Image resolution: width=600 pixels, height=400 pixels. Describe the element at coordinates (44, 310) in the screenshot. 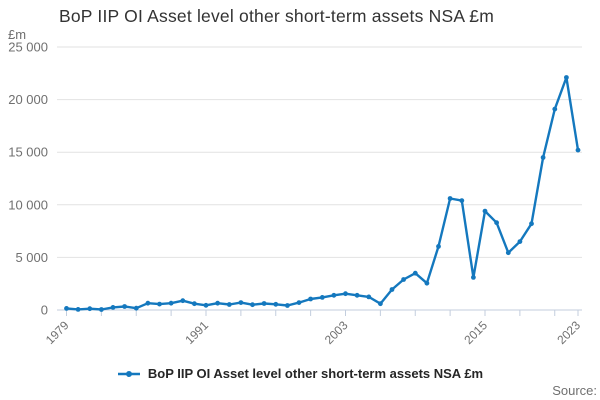

I see `y-tick-label: 0` at that location.